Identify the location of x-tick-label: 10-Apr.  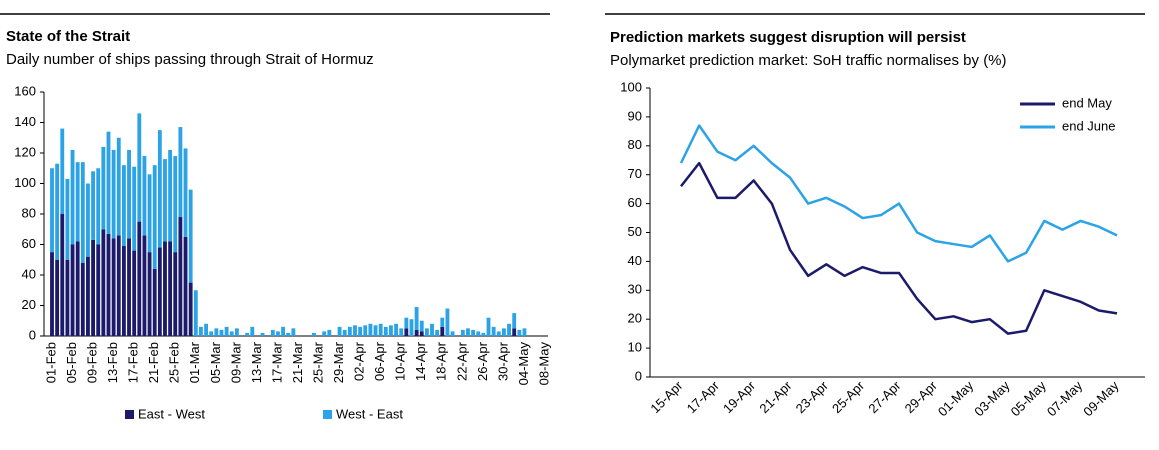
(400, 361).